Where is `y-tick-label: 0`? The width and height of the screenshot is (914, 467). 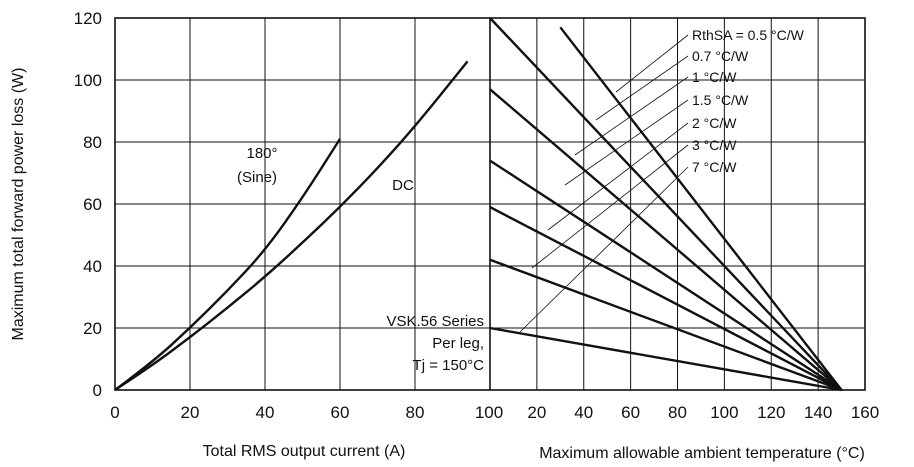
y-tick-label: 0 is located at coordinates (97, 390).